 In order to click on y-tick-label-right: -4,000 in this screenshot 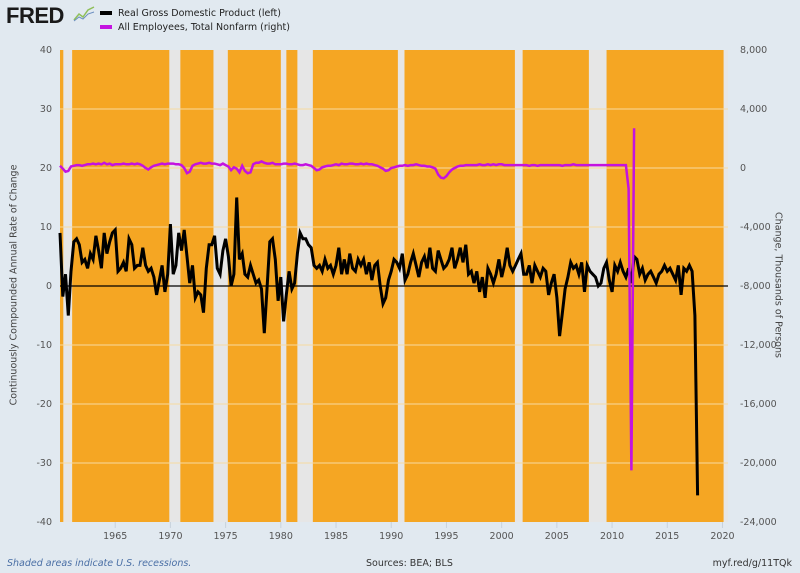, I will do `click(755, 227)`.